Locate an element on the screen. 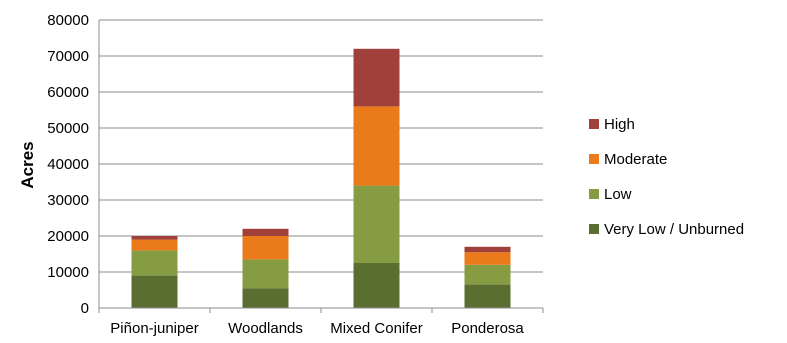 This screenshot has width=787, height=343. y-tick-label: 30000 is located at coordinates (68, 200).